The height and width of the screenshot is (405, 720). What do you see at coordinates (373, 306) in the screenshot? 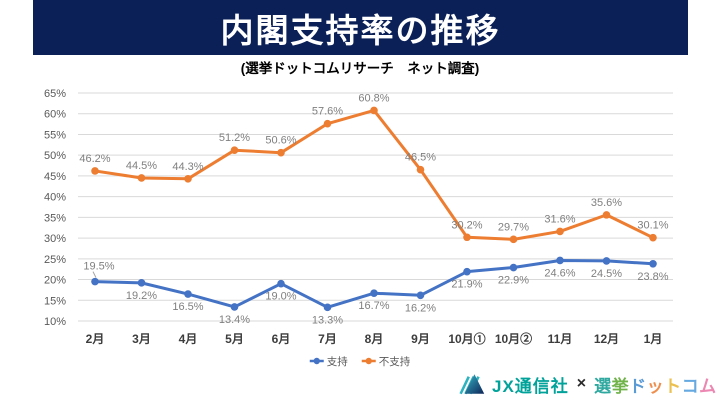
I see `data-label: 16.7%` at bounding box center [373, 306].